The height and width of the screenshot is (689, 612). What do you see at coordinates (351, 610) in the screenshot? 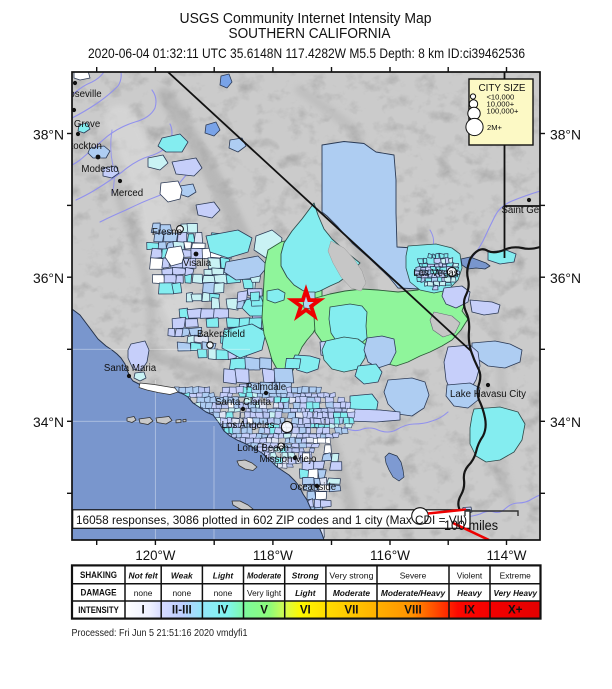
I see `svg-text: VII` at bounding box center [351, 610].